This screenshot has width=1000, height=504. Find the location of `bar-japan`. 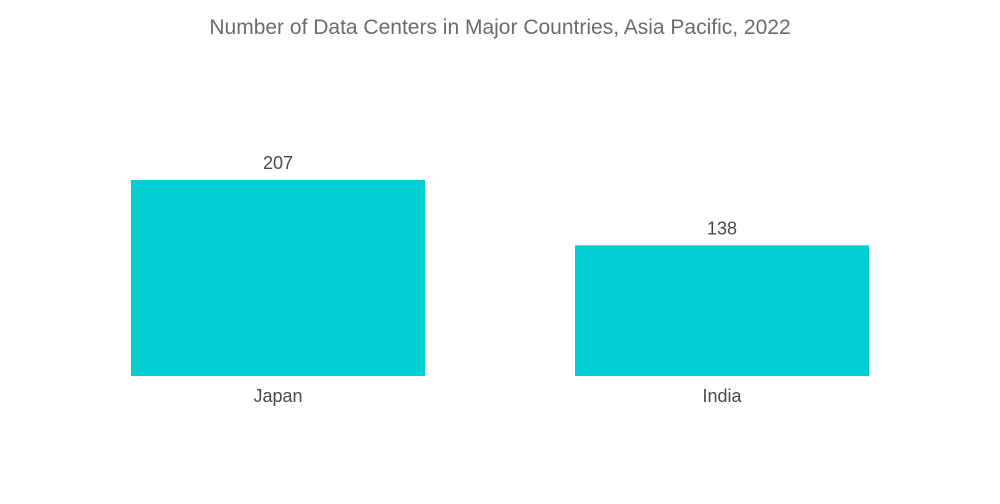

bar-japan is located at coordinates (278, 278).